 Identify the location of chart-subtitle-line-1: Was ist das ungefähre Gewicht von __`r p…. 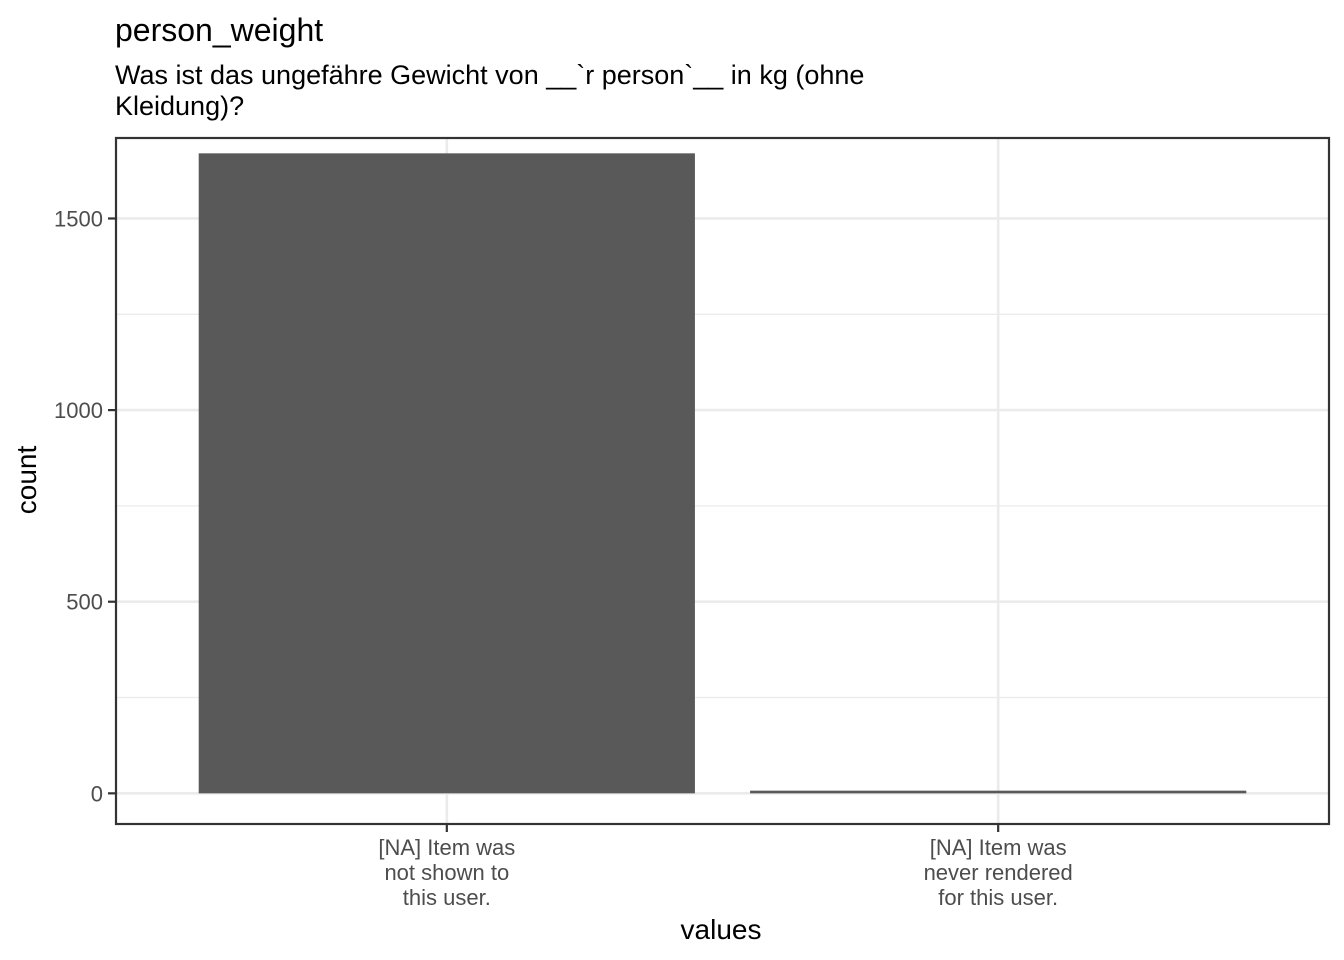
(489, 75).